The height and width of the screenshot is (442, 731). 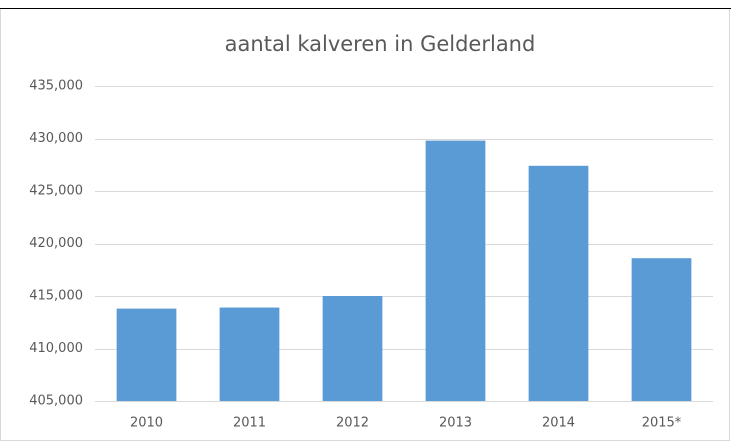 What do you see at coordinates (56, 296) in the screenshot?
I see `y-tick-label: 415,000` at bounding box center [56, 296].